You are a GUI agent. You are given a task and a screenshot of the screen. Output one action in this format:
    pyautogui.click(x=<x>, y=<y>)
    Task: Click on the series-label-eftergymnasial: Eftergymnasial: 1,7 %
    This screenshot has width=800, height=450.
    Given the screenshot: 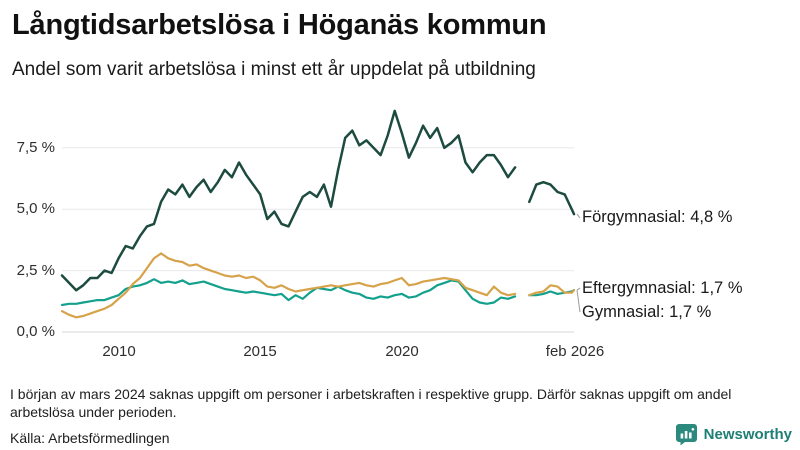 What is the action you would take?
    pyautogui.click(x=662, y=288)
    